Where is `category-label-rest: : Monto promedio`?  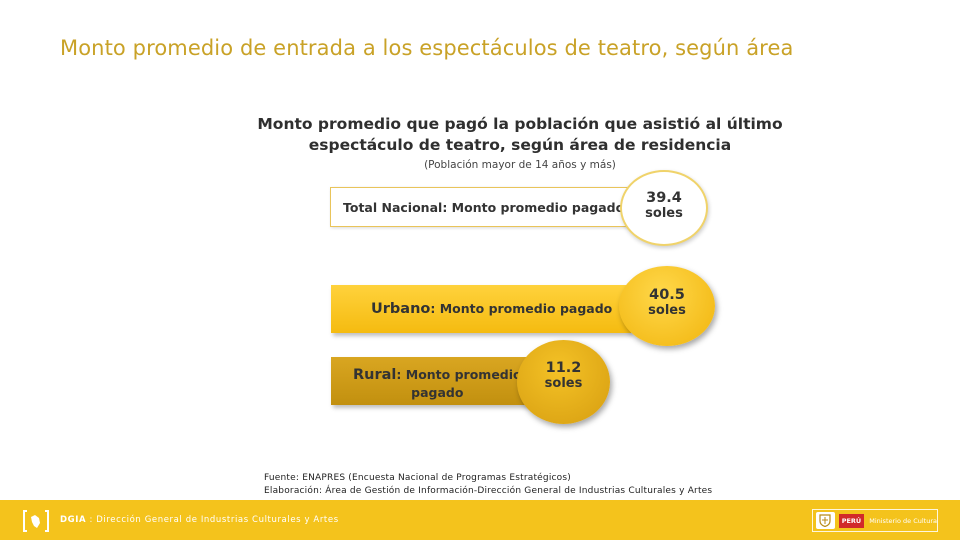
category-label-rest: : Monto promedio is located at coordinates (459, 374).